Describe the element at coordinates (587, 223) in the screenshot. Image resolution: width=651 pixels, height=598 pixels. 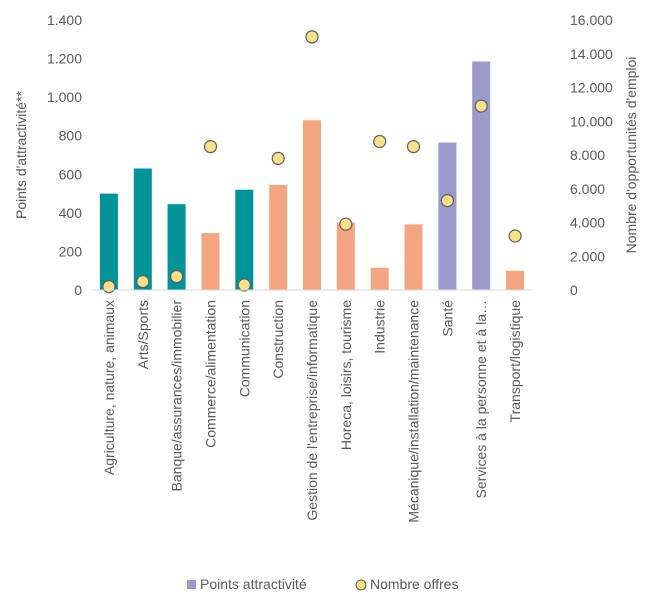
I see `right-tick-label: 4.000` at that location.